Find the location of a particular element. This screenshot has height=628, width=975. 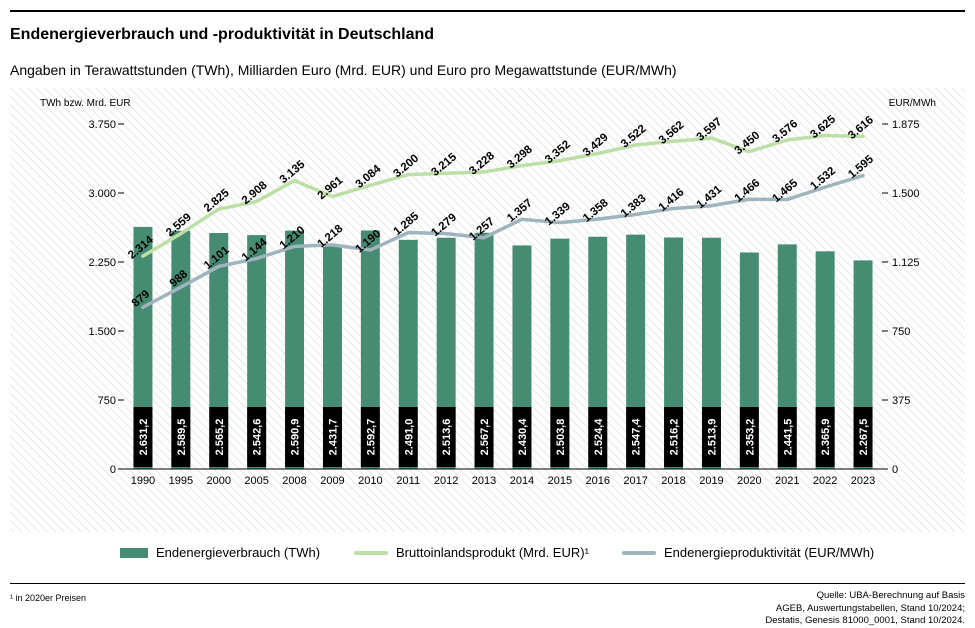

x-axis-tick-label: 2014 is located at coordinates (522, 481).